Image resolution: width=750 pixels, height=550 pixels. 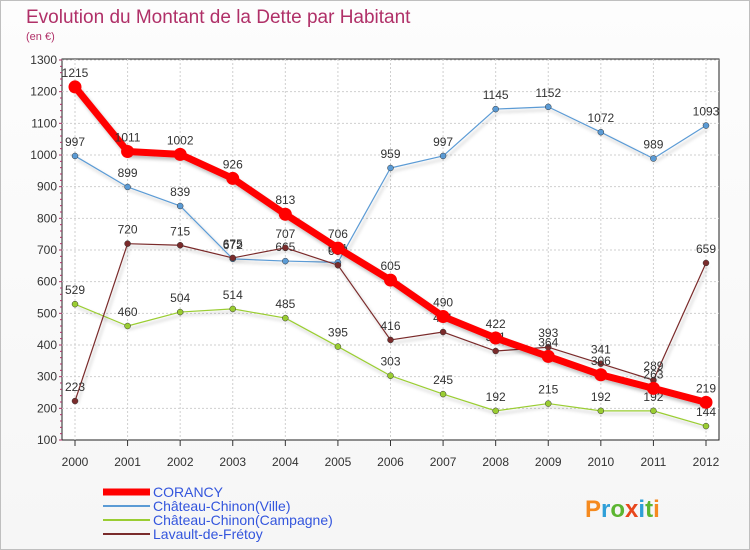 What do you see at coordinates (43, 92) in the screenshot?
I see `y-tick-label: 1200` at bounding box center [43, 92].